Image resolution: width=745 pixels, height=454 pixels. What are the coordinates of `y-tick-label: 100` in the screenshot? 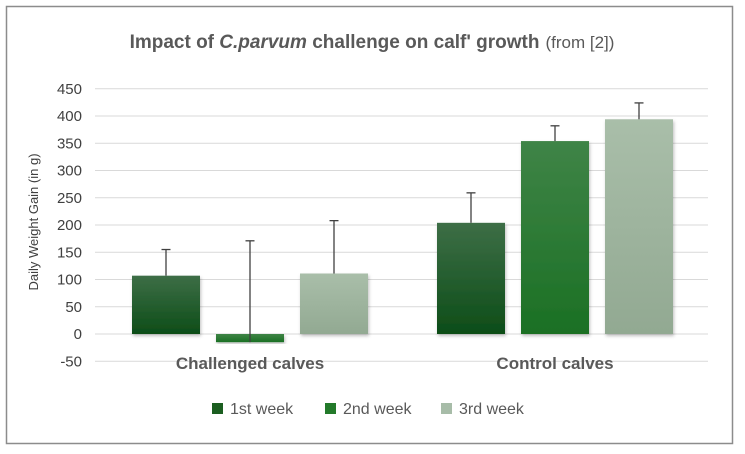 It's located at (69, 280).